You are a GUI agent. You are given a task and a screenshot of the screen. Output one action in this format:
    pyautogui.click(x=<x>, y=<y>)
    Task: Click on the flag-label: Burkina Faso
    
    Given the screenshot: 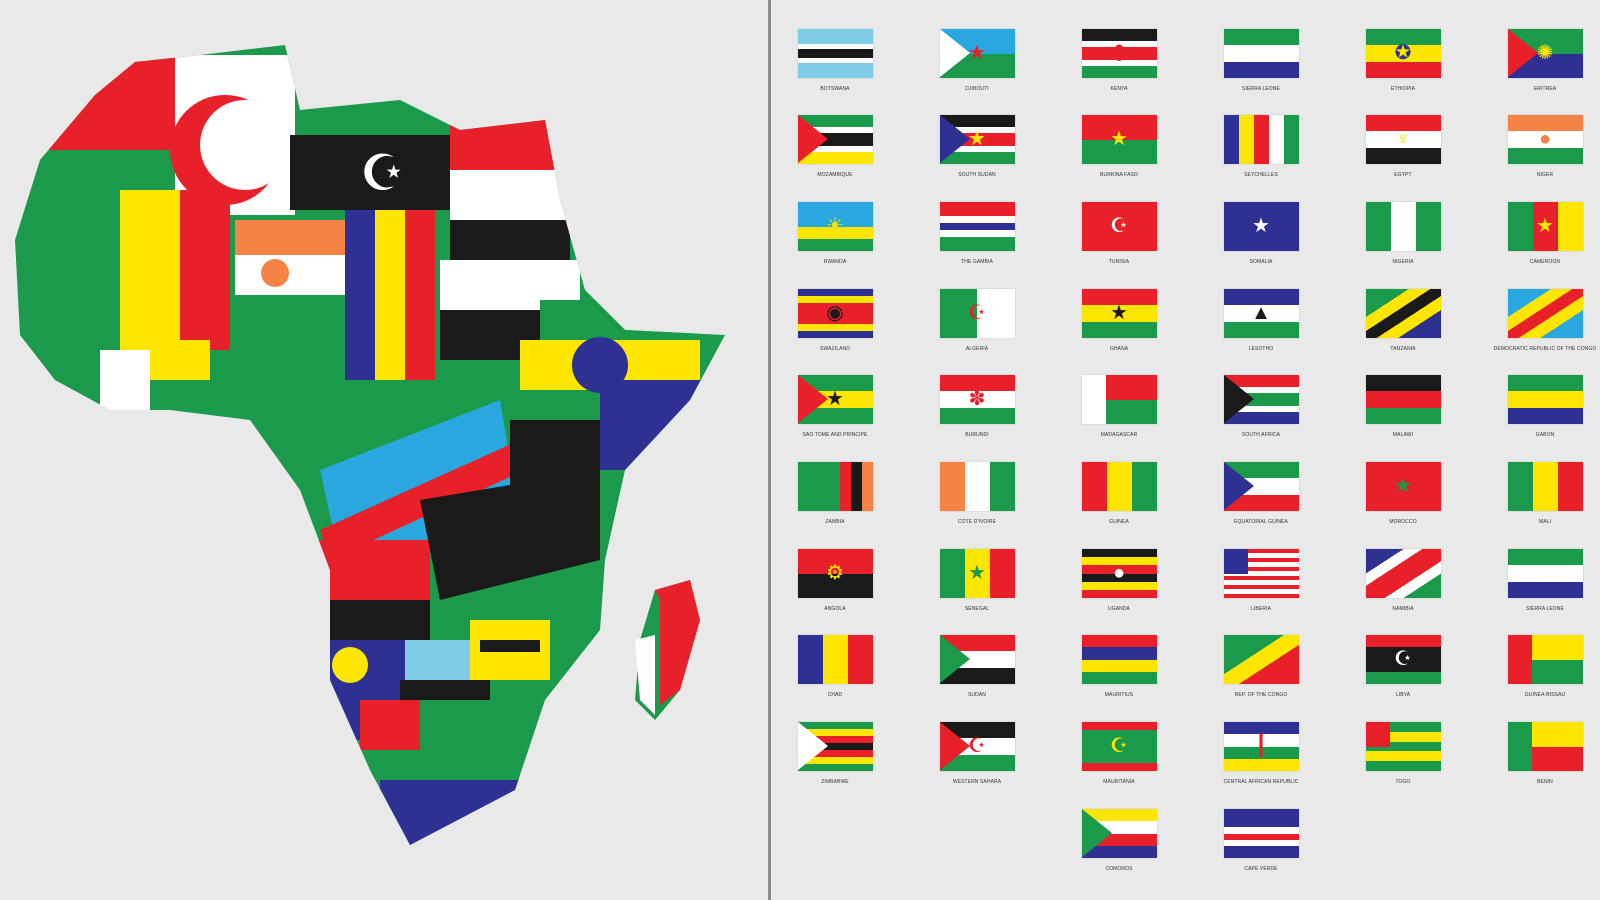 What is the action you would take?
    pyautogui.click(x=1119, y=175)
    